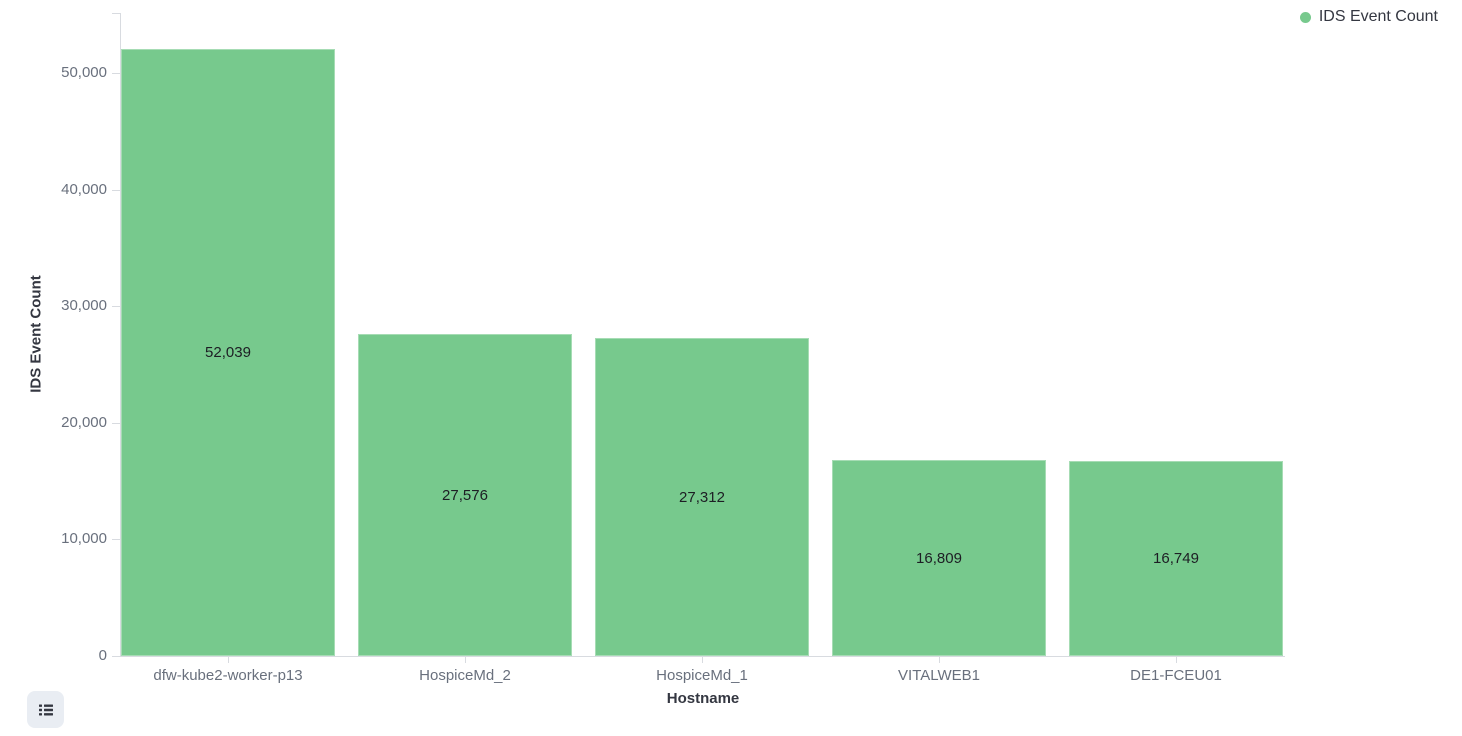 This screenshot has width=1462, height=736. I want to click on bar-VITALWEB1: 16,809, so click(939, 558).